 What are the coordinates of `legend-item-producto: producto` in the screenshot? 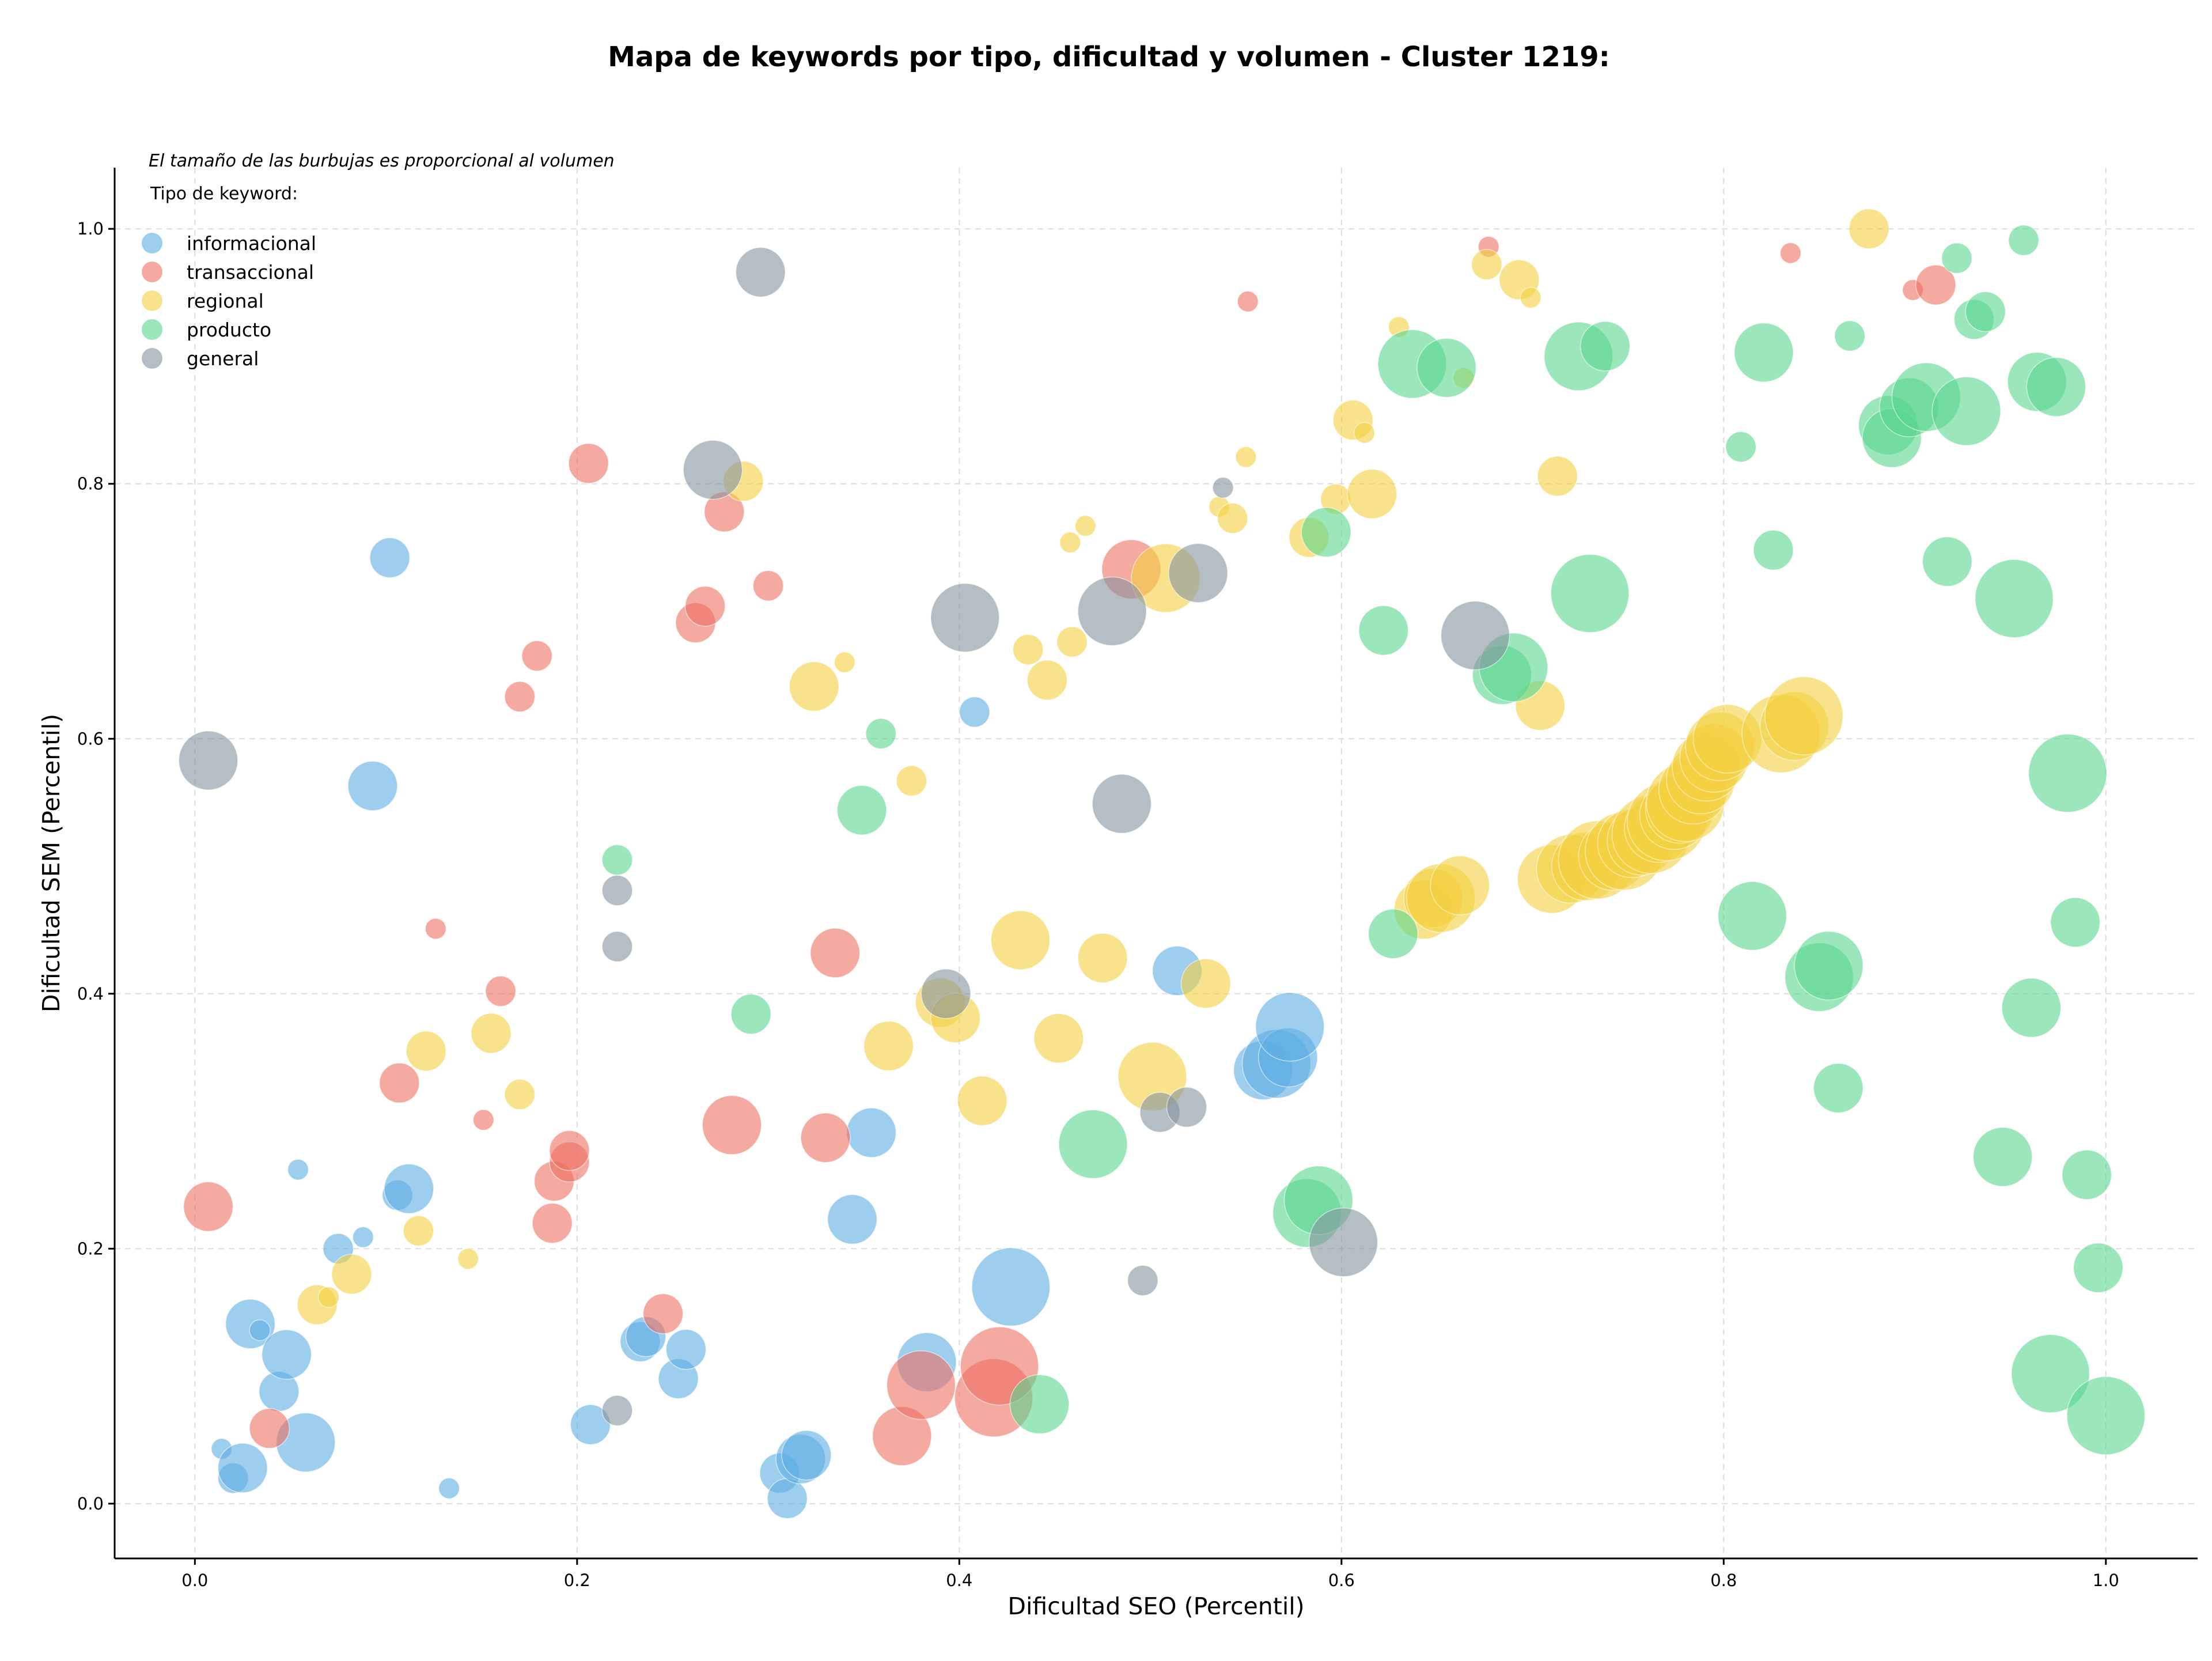 It's located at (206, 330).